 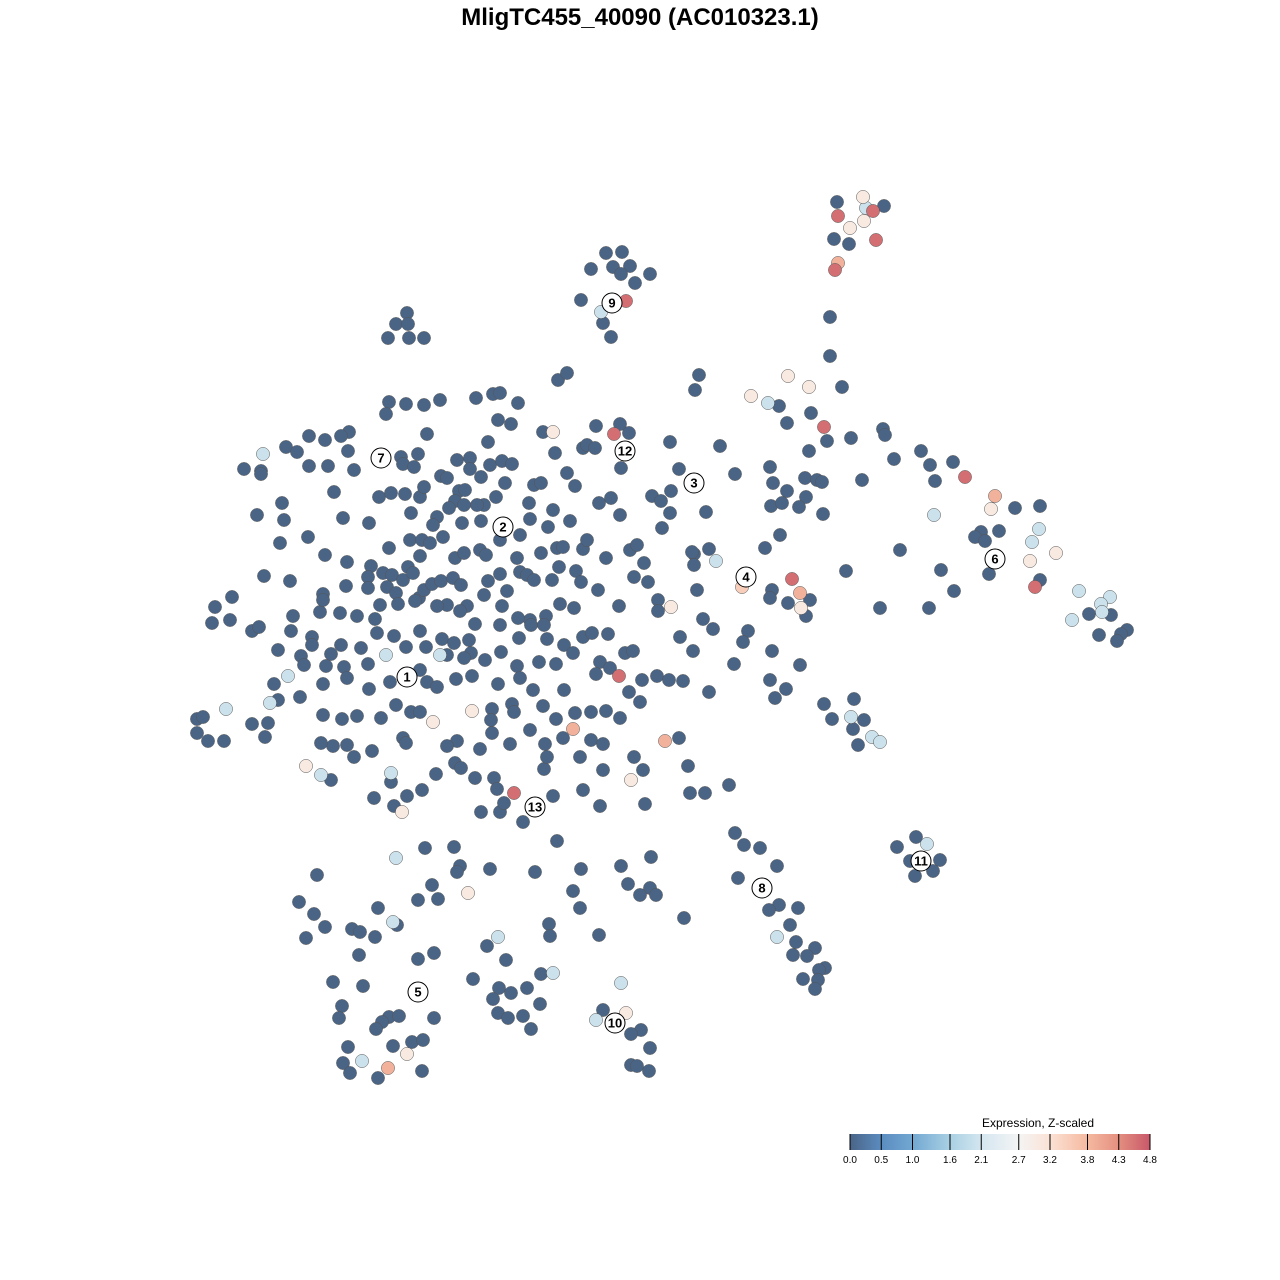 I want to click on cluster-label: 11, so click(x=921, y=861).